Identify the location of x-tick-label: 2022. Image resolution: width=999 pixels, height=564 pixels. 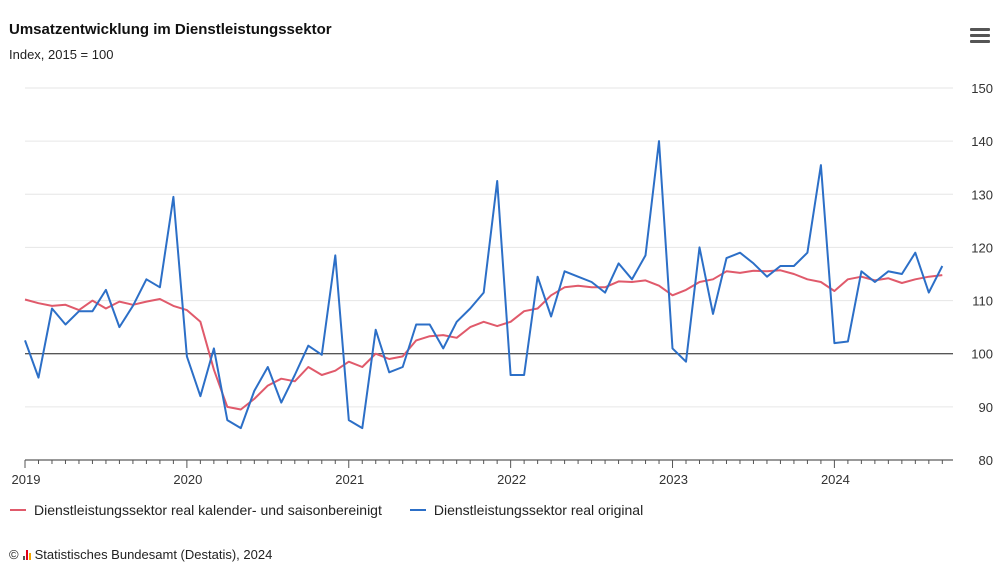
(511, 479).